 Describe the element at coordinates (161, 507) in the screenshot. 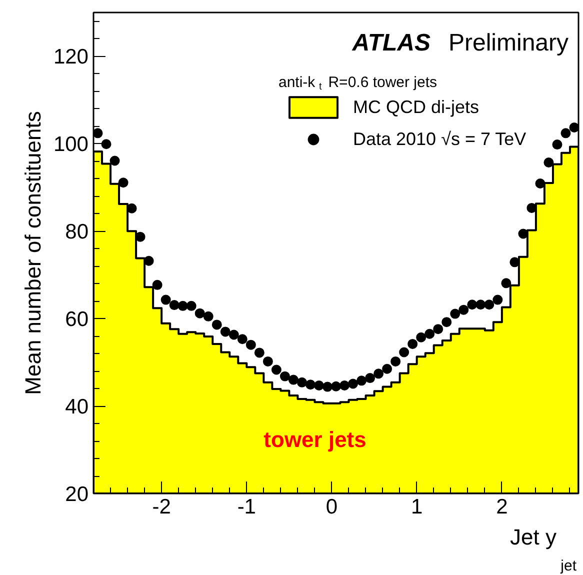

I see `x-tick-label: -2` at that location.